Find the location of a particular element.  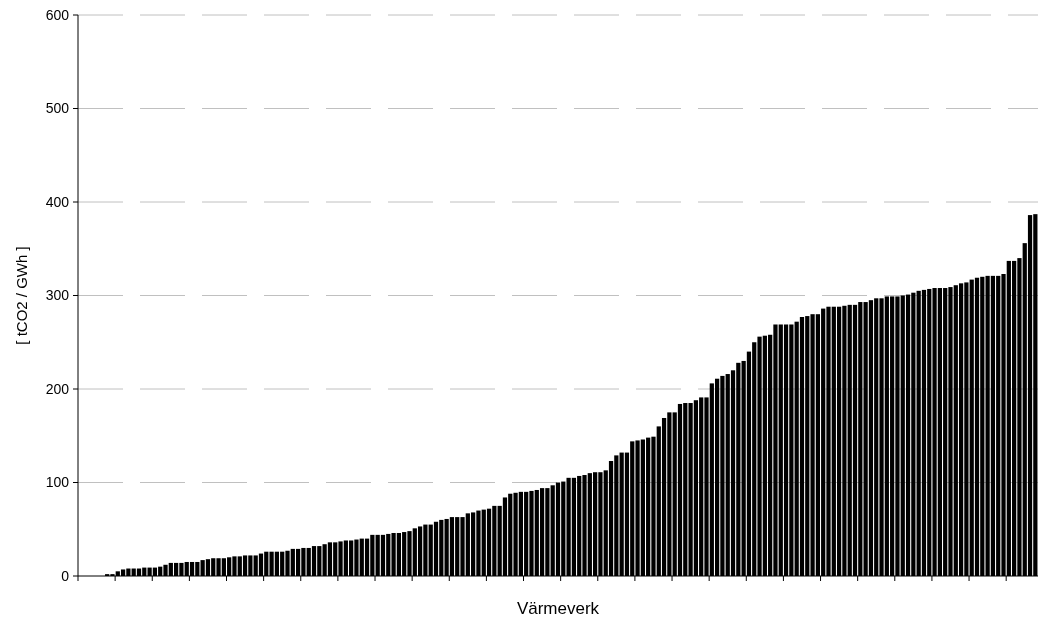

y-tick-label: 300 is located at coordinates (57, 295).